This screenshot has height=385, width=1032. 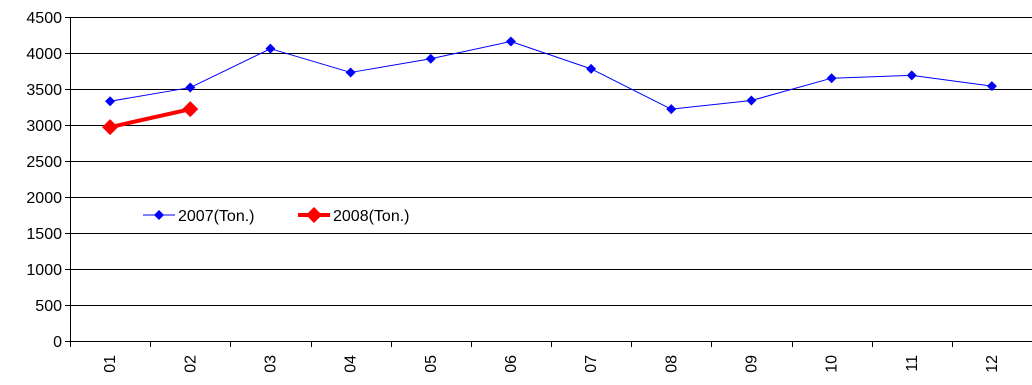 I want to click on x-tick-label: 07, so click(x=591, y=364).